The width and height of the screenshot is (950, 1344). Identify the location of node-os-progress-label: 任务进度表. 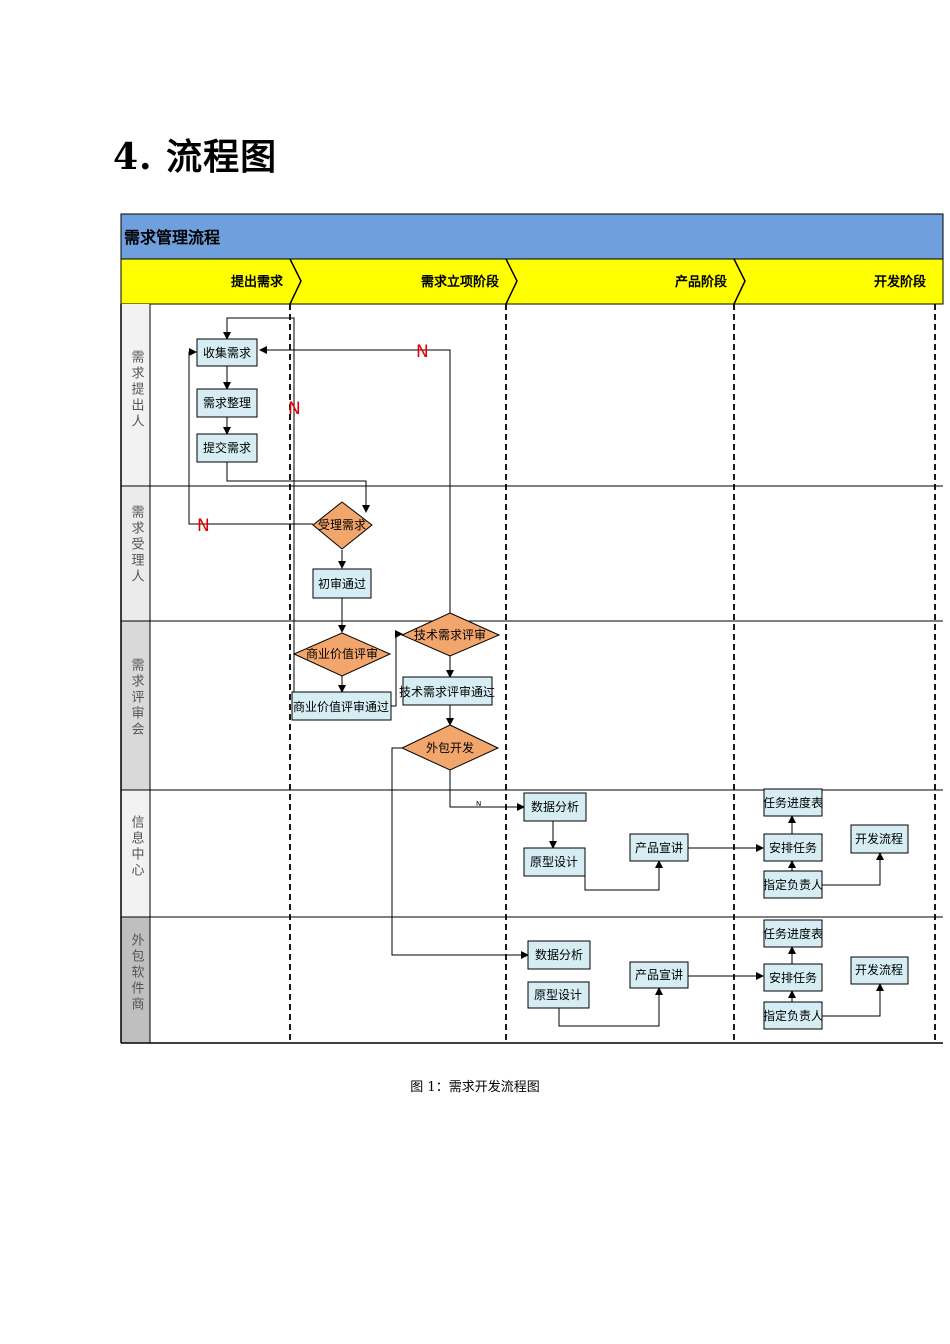
(793, 933).